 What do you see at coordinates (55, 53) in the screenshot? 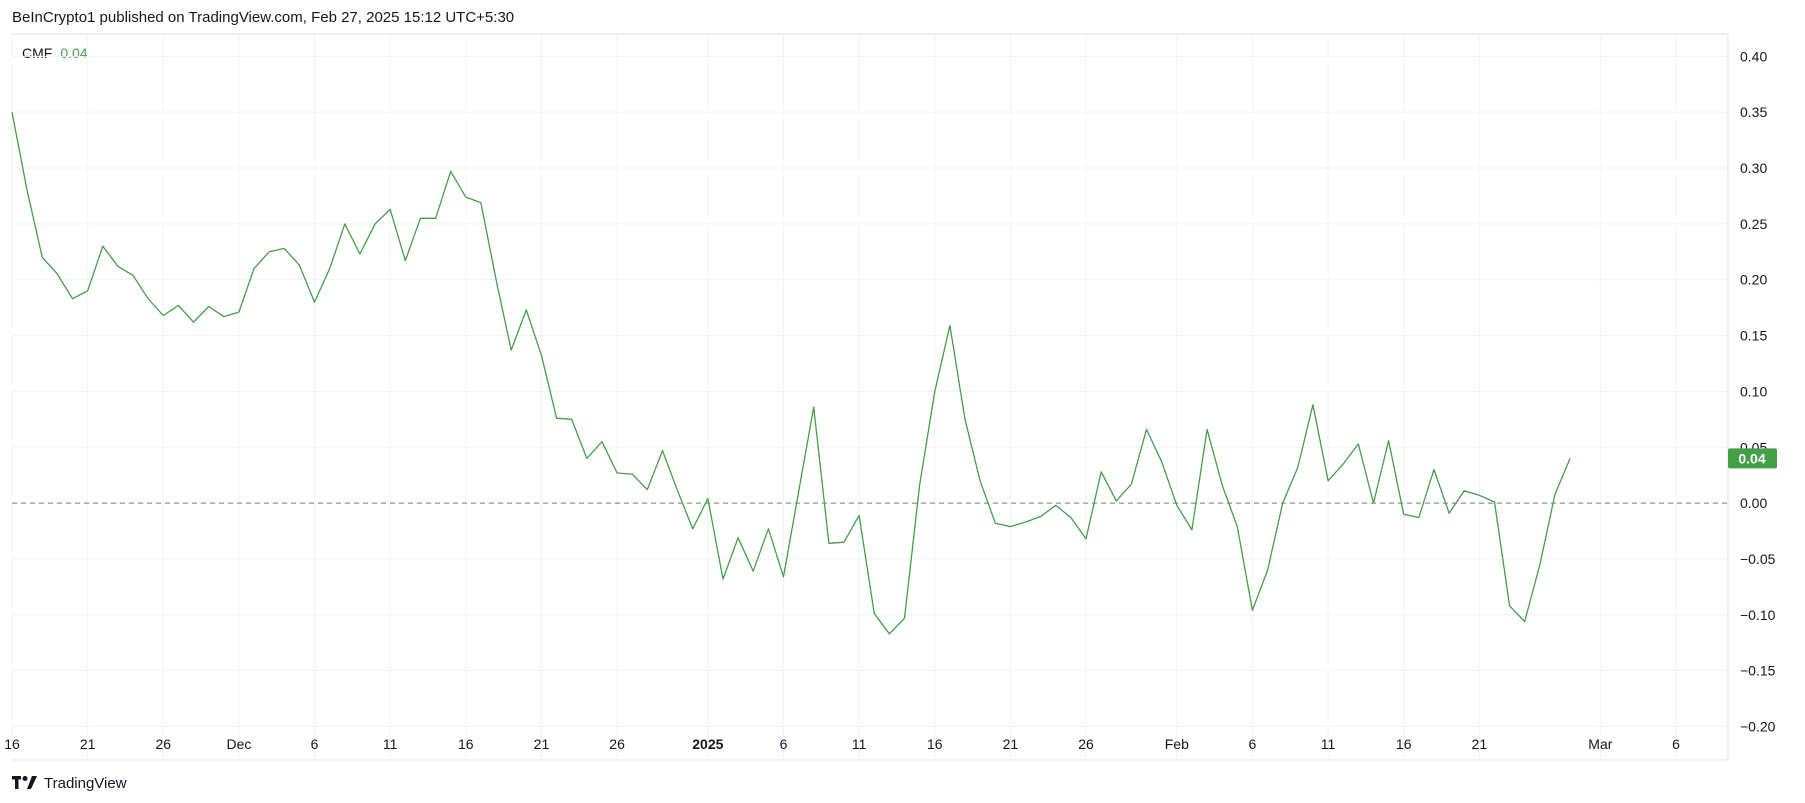
I see `indicator-legend: CMF 0.04` at bounding box center [55, 53].